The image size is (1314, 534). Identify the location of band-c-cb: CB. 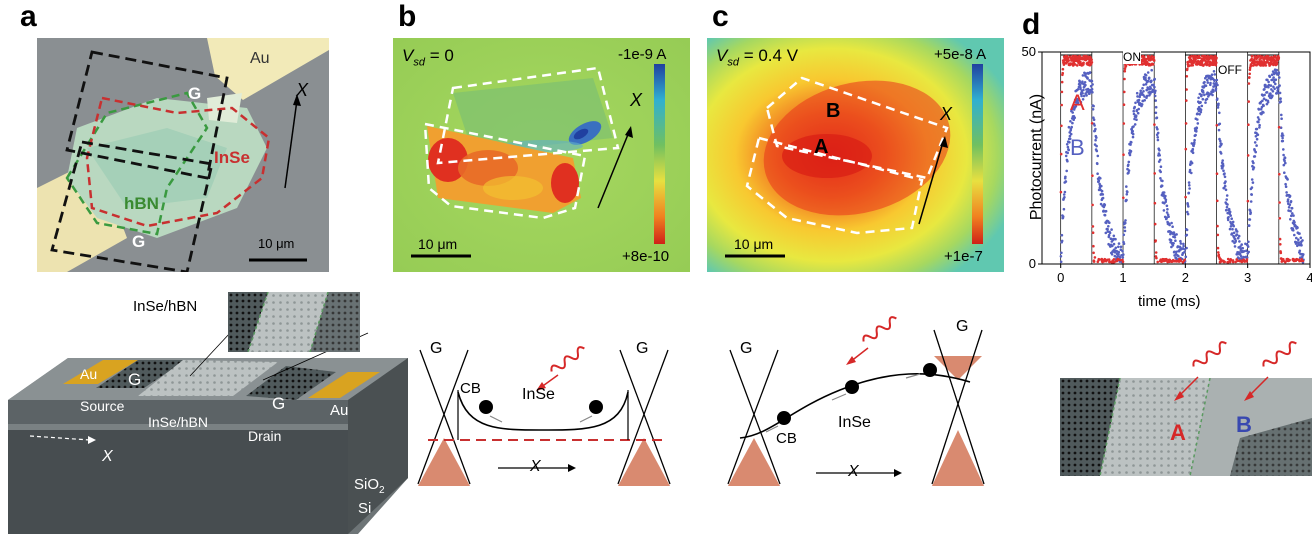
(786, 438).